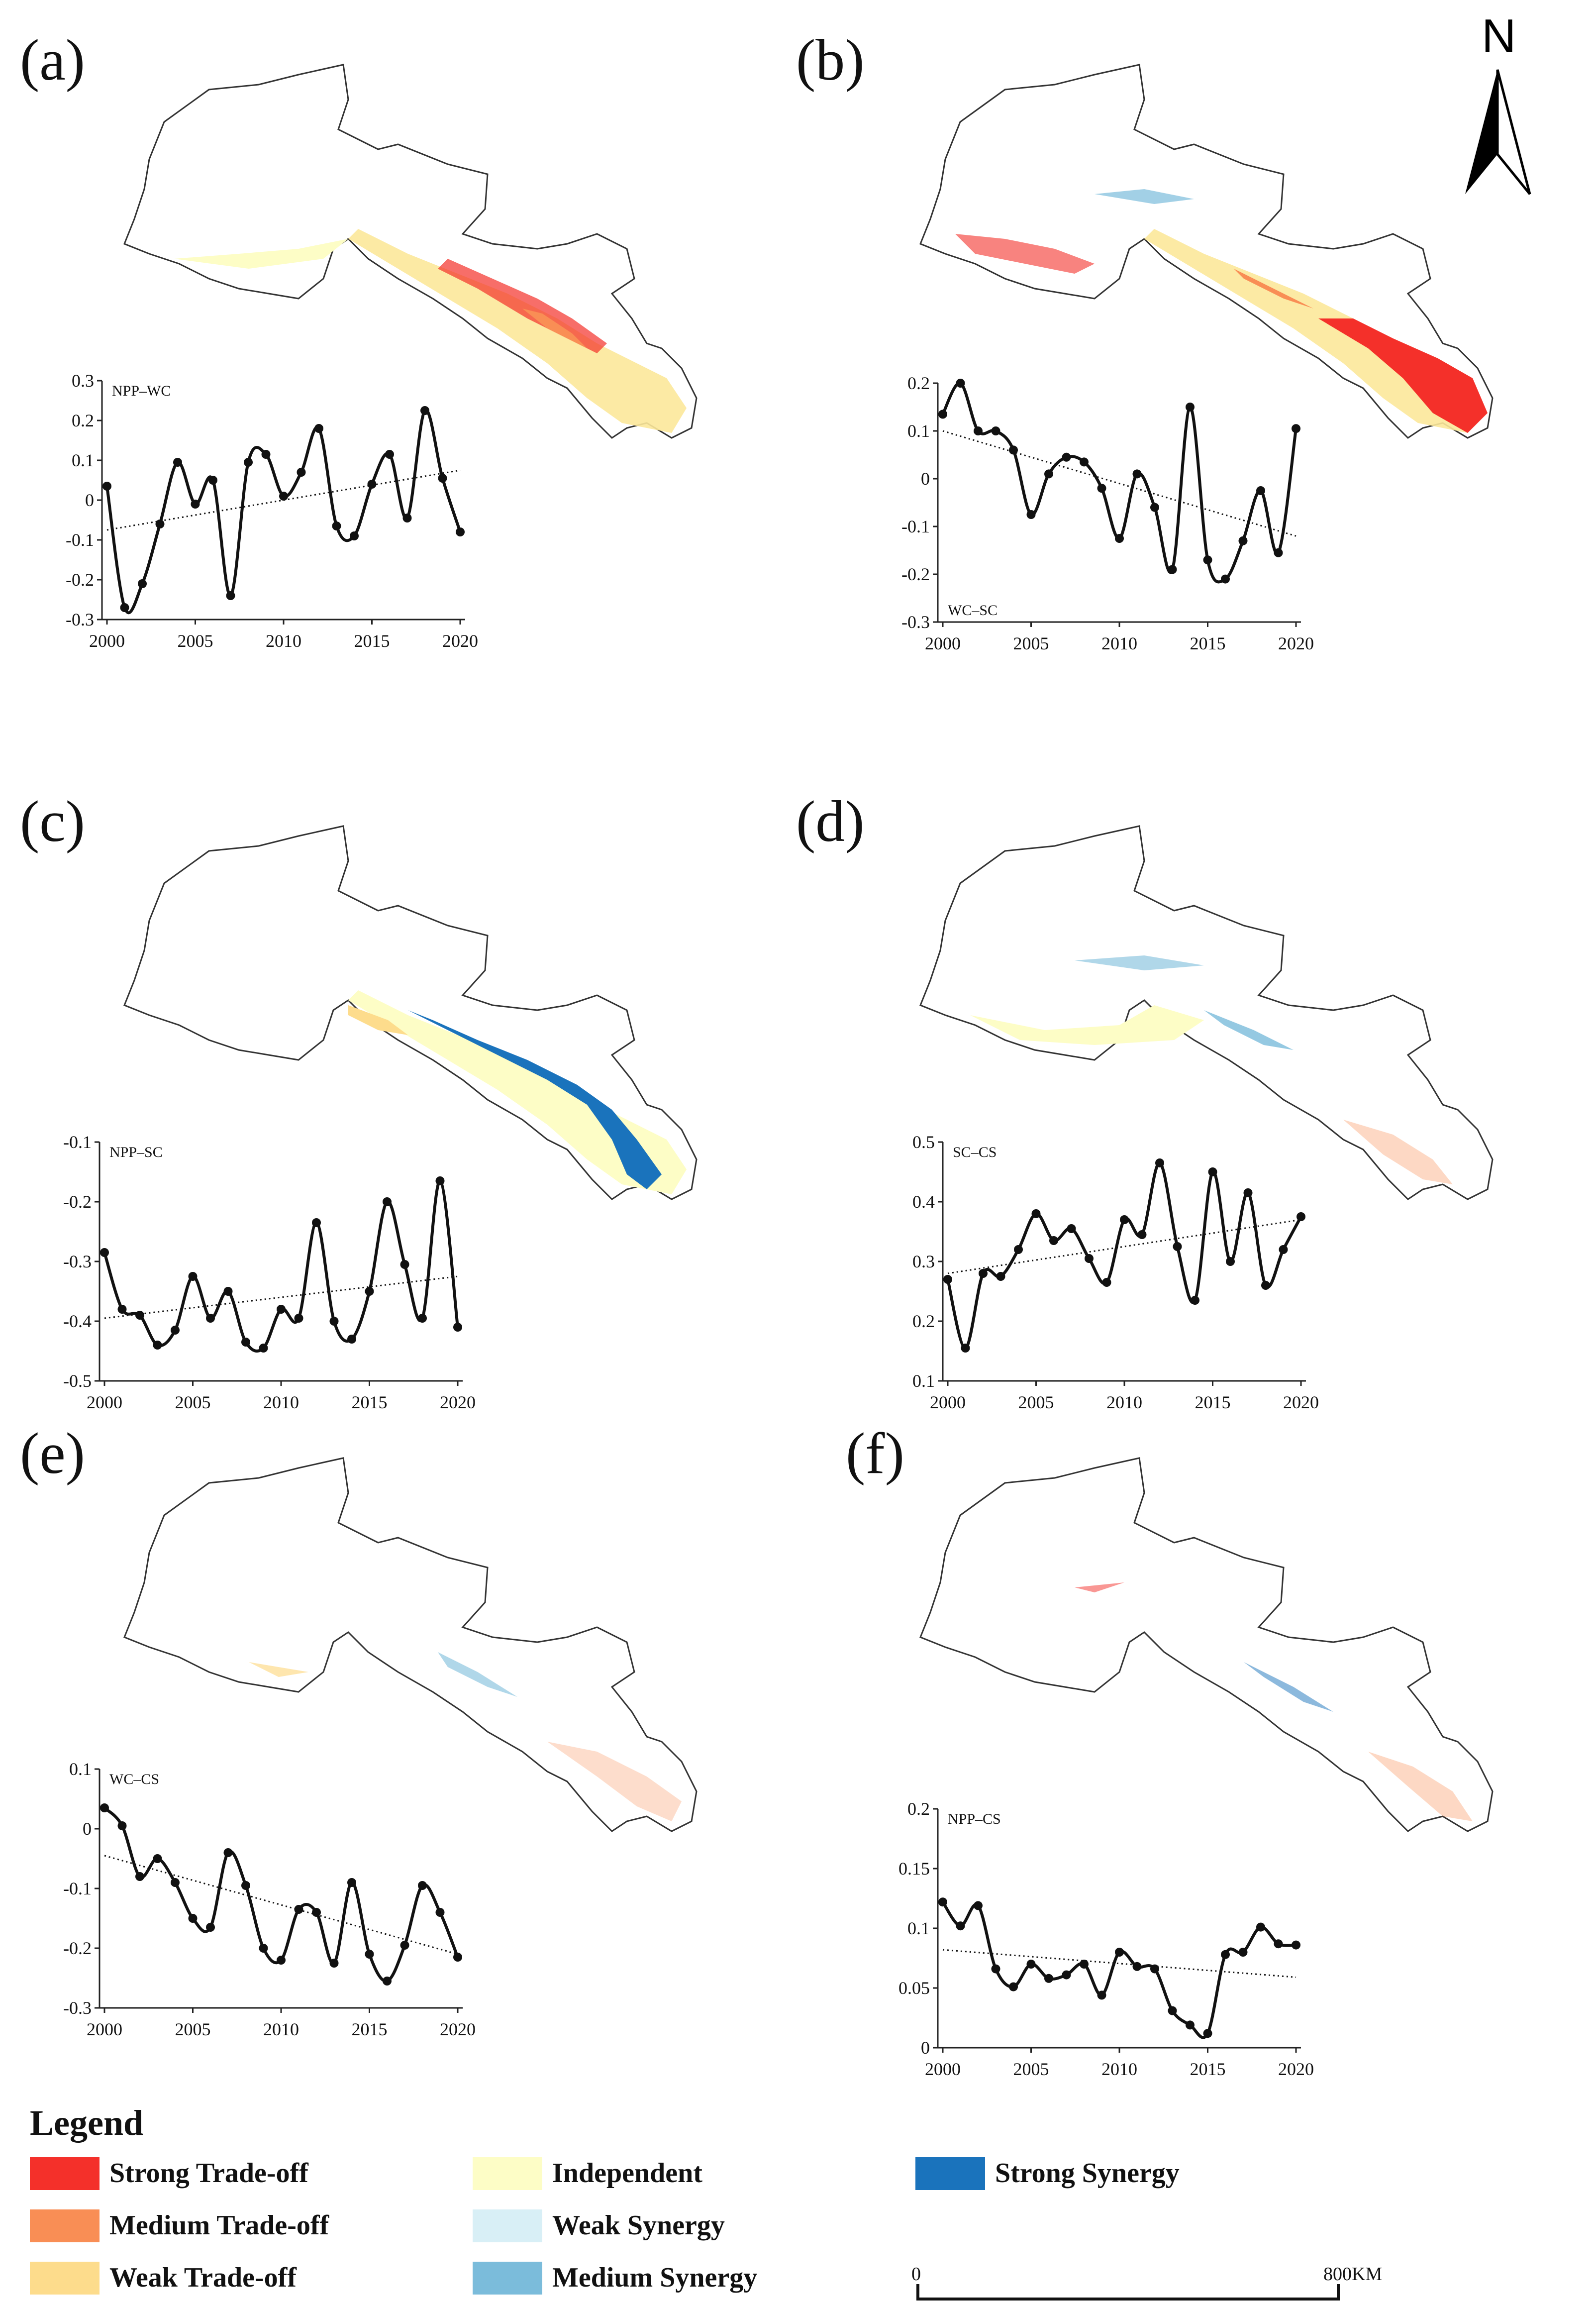  What do you see at coordinates (411, 1012) in the screenshot?
I see `map-panel-c` at bounding box center [411, 1012].